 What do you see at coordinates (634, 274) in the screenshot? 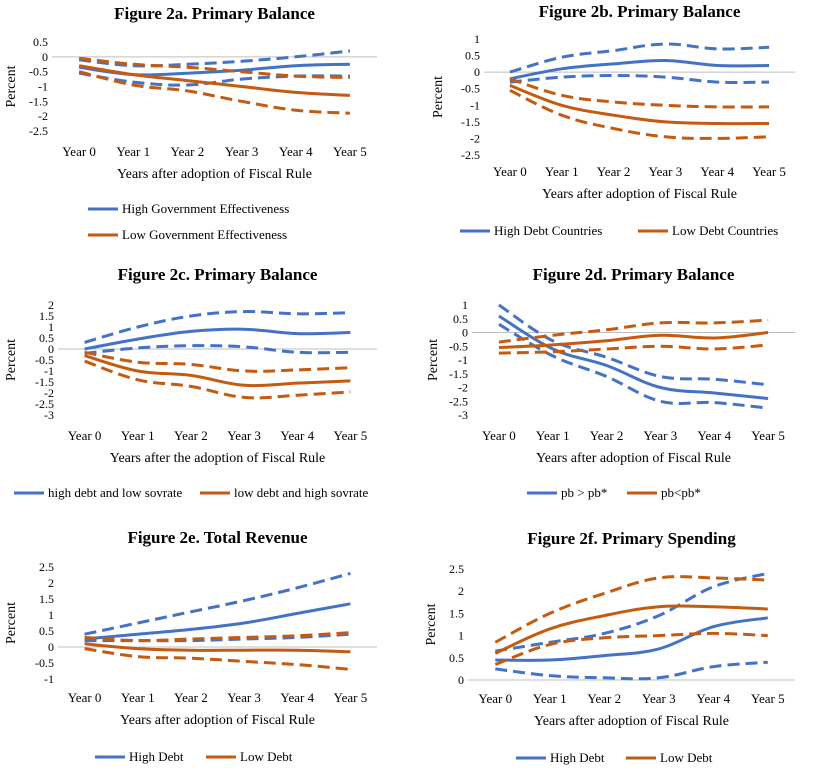
I see `chart-title: Figure 2d. Primary Balance` at bounding box center [634, 274].